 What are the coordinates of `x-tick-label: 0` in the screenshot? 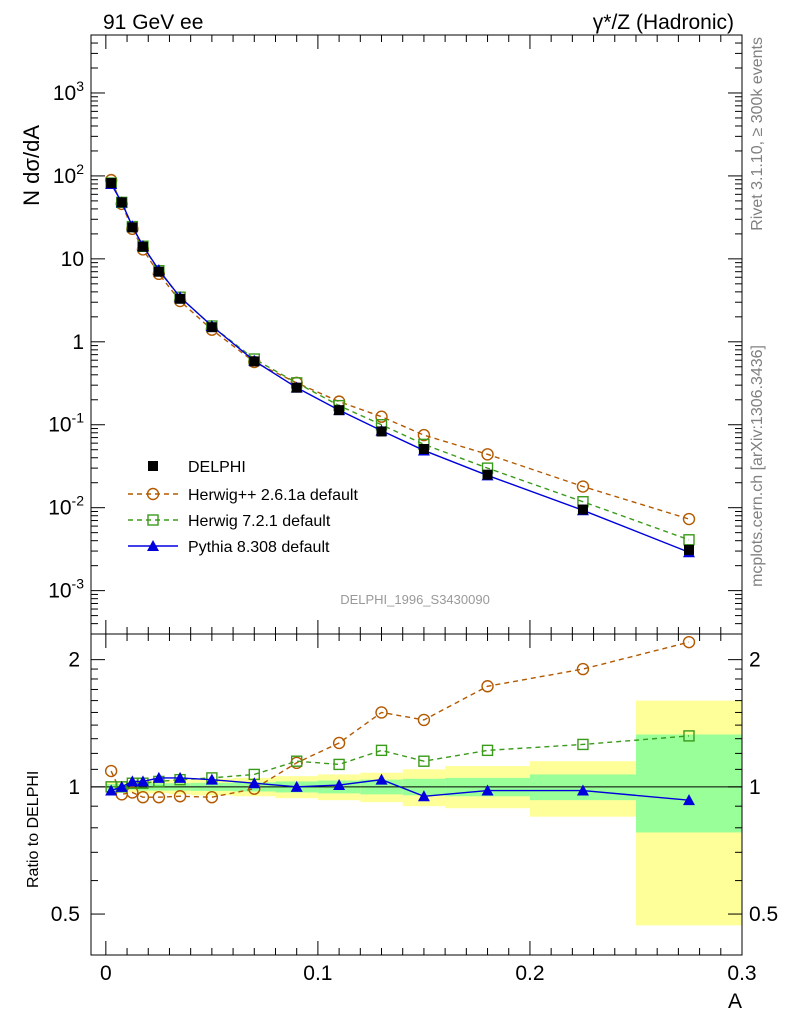 It's located at (106, 973).